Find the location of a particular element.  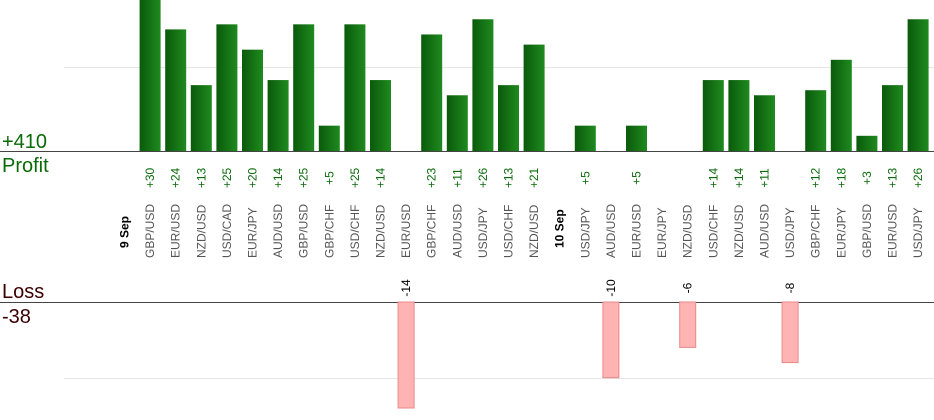

profit-value-label: +20 is located at coordinates (253, 177).